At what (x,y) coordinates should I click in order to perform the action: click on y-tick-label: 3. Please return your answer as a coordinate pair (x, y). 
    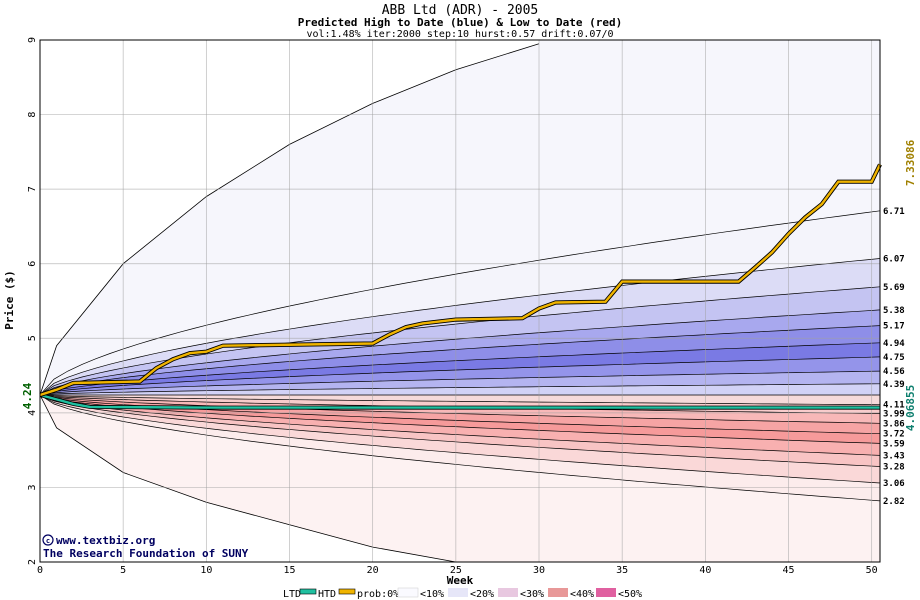
    Looking at the image, I should click on (32, 487).